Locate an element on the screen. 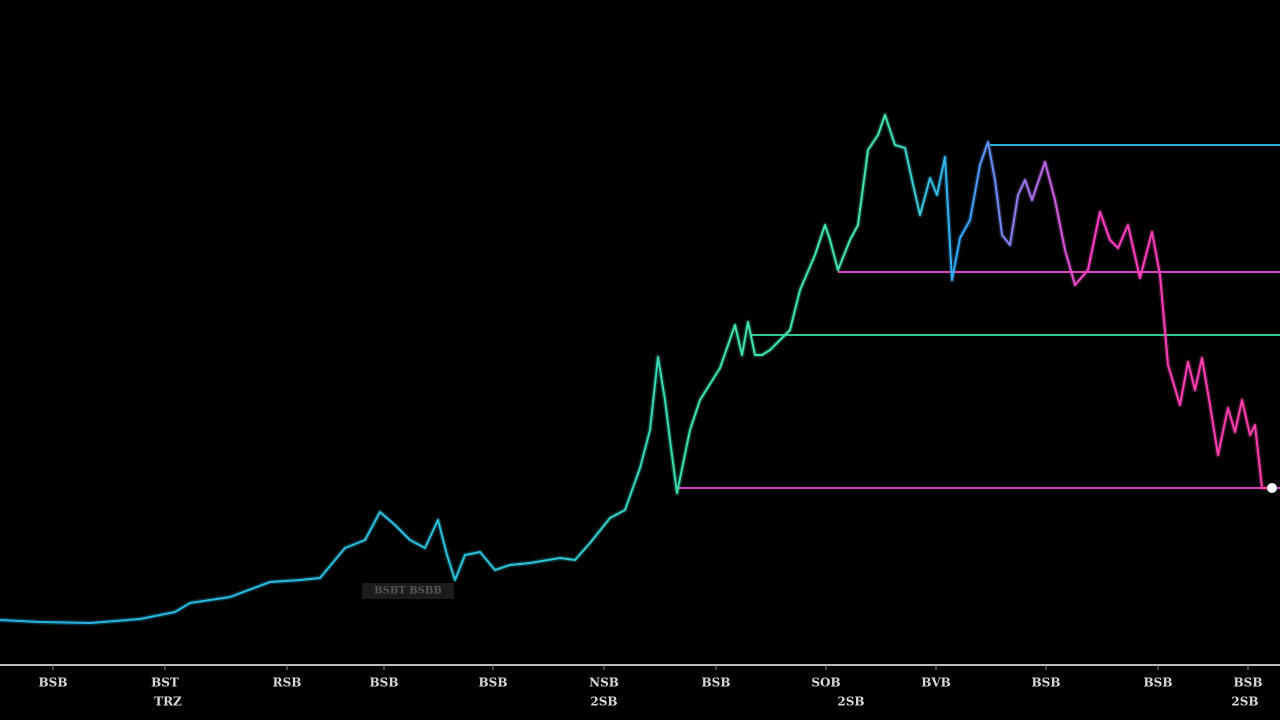 This screenshot has width=1280, height=720. annotation: BSBT BSBB is located at coordinates (408, 591).